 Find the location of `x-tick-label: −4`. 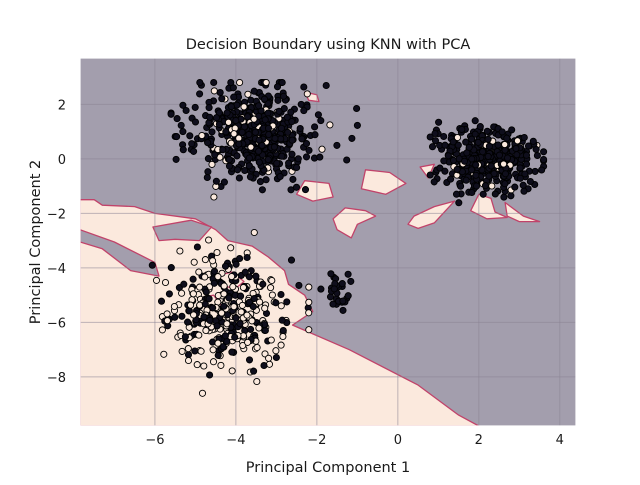

x-tick-label: −4 is located at coordinates (235, 440).